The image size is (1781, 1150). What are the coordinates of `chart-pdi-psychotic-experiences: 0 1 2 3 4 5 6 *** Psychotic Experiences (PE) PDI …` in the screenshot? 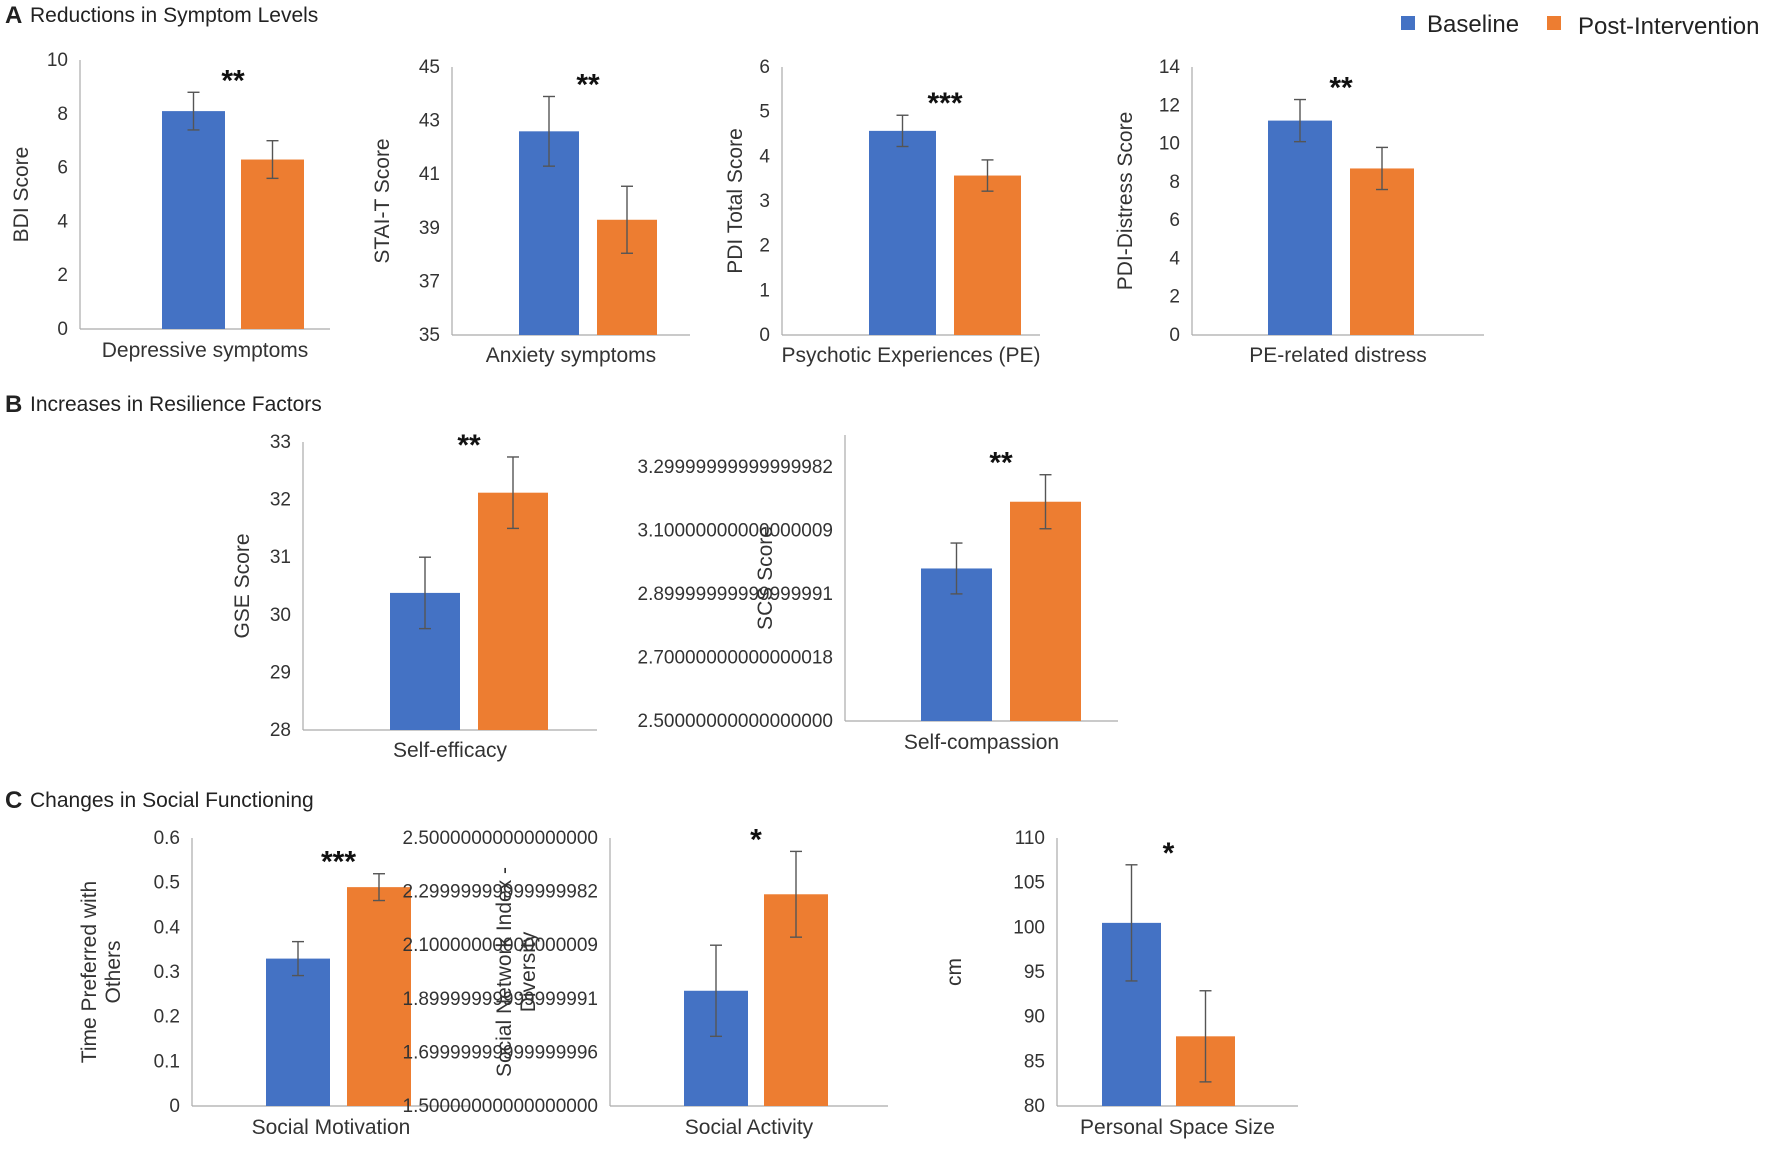 It's located at (882, 212).